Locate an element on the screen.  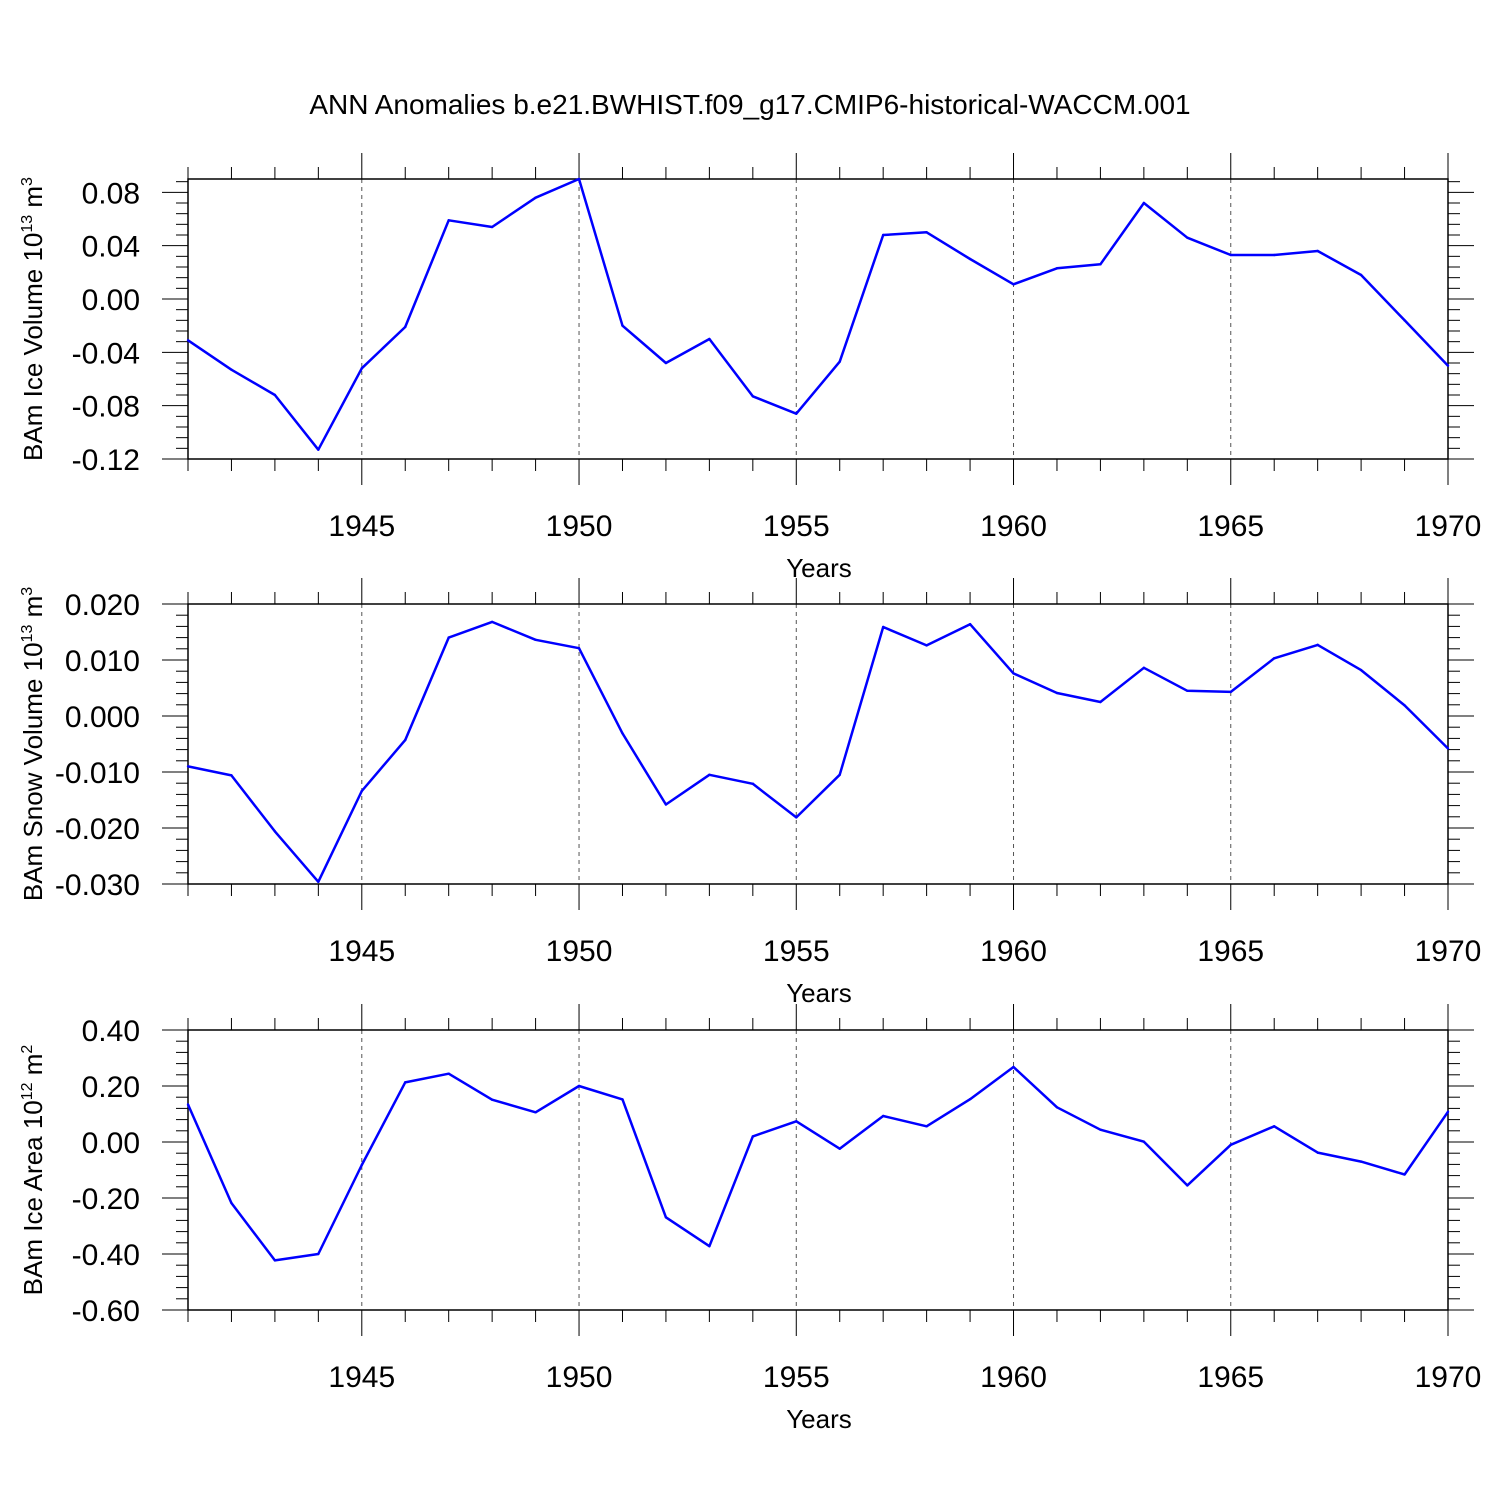
y-axis-label-main: BAm Ice Volume 10 is located at coordinates (33, 347).